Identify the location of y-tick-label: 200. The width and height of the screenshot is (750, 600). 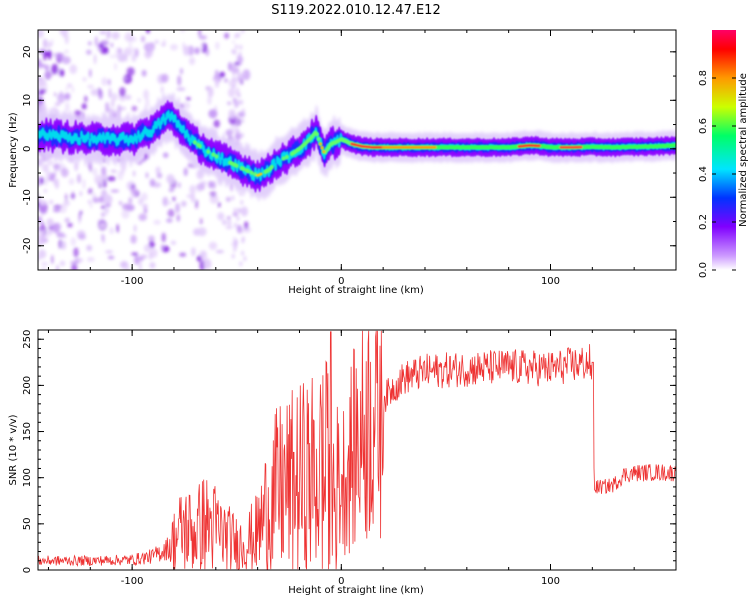
(27, 385).